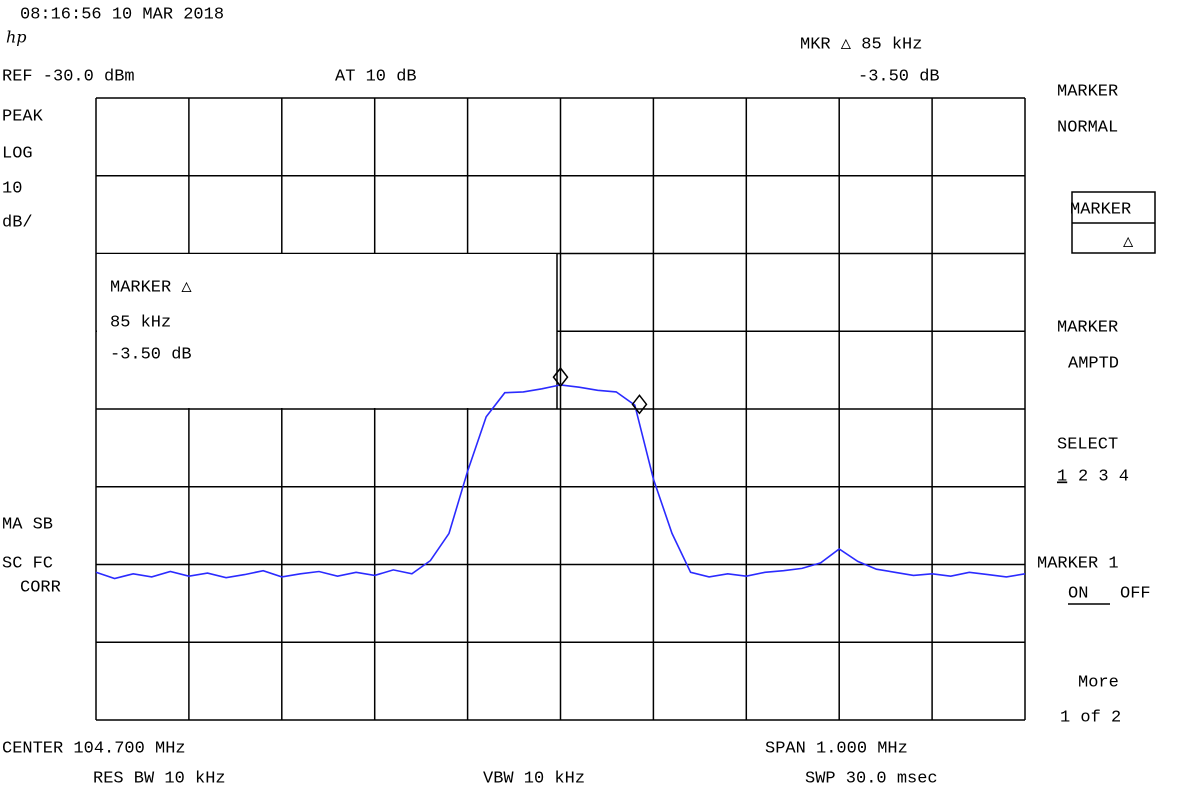 This screenshot has height=790, width=1186. I want to click on marker-box-text: 85 kHz, so click(140, 322).